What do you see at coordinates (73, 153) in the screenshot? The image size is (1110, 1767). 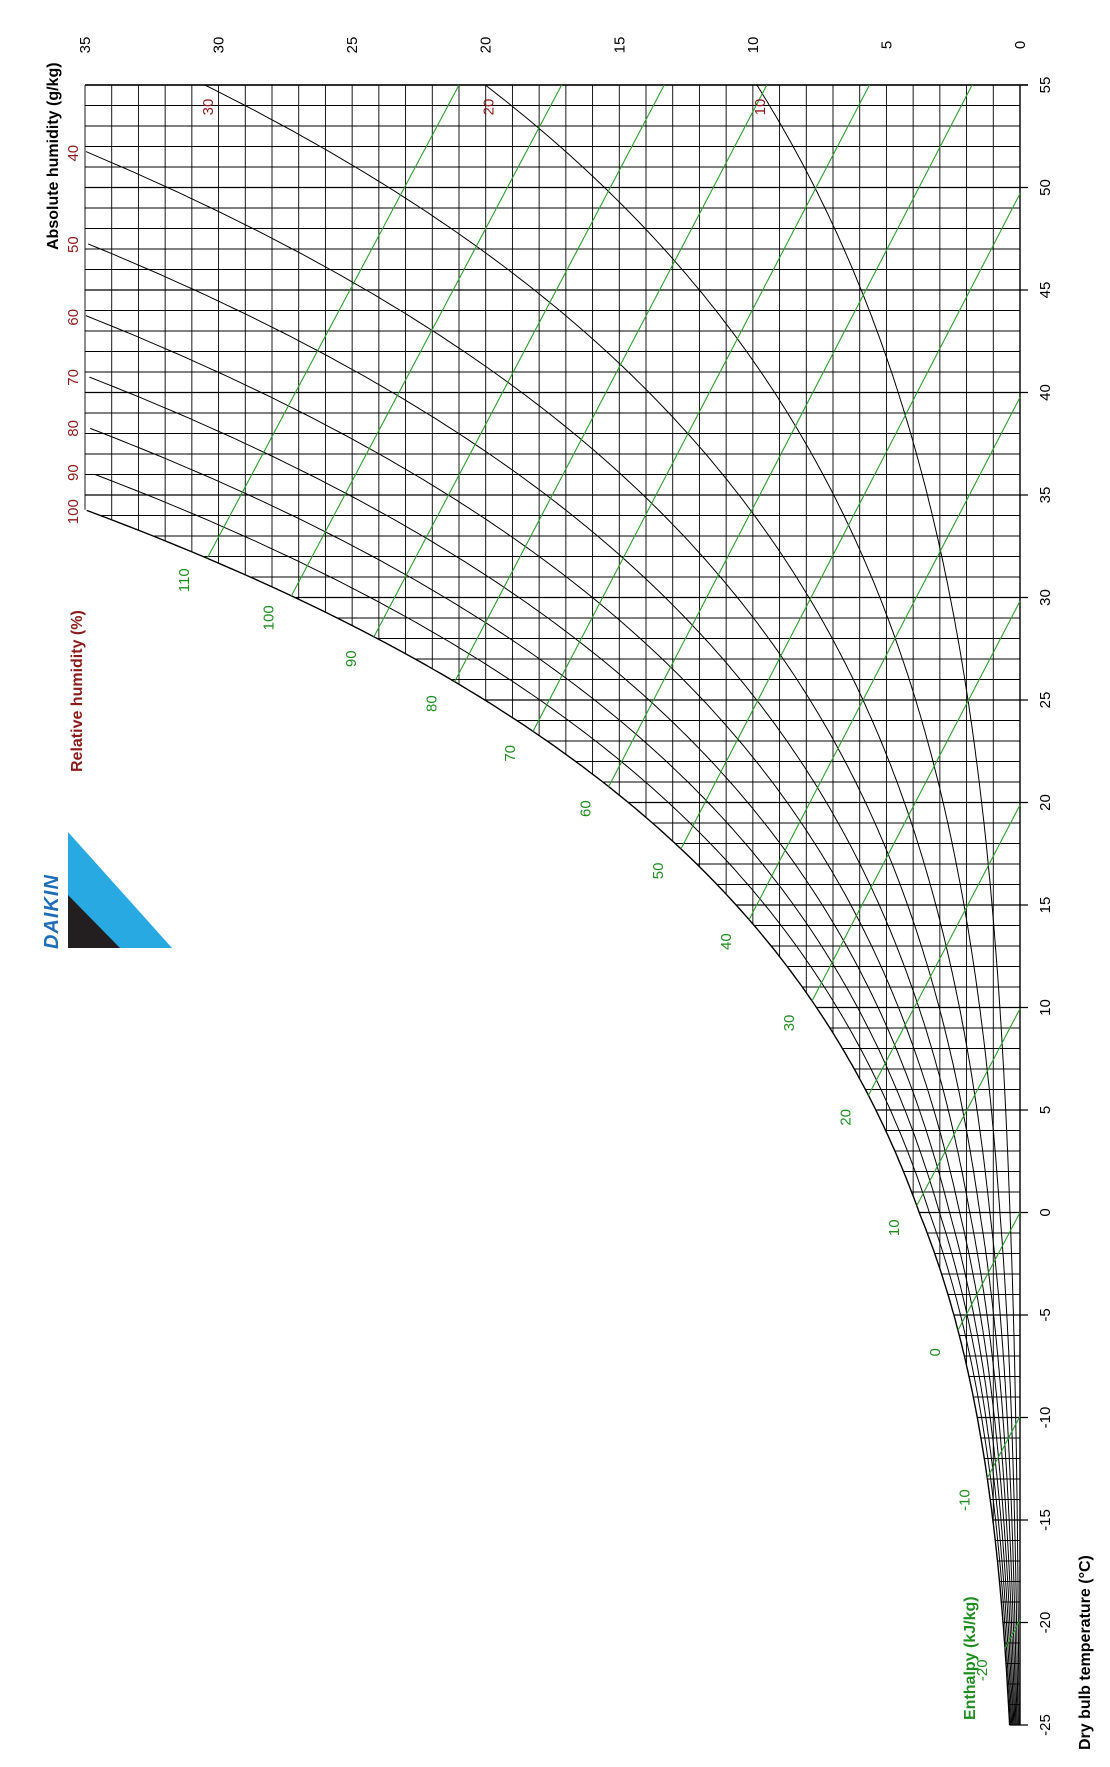 I see `rh-label-40: 40` at bounding box center [73, 153].